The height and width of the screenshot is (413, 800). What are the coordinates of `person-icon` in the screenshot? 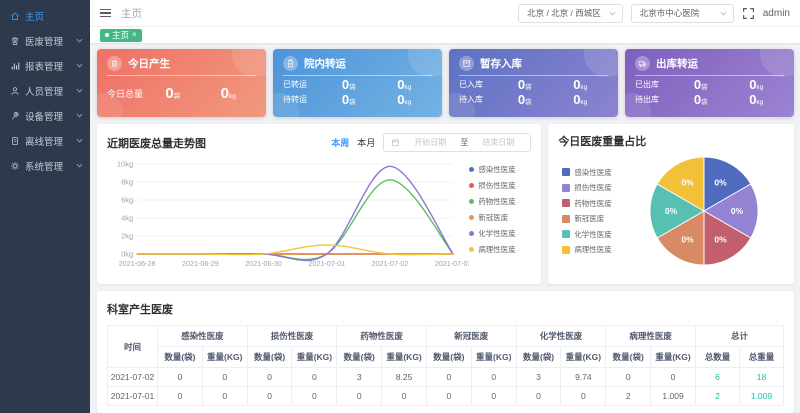 It's located at (15, 90).